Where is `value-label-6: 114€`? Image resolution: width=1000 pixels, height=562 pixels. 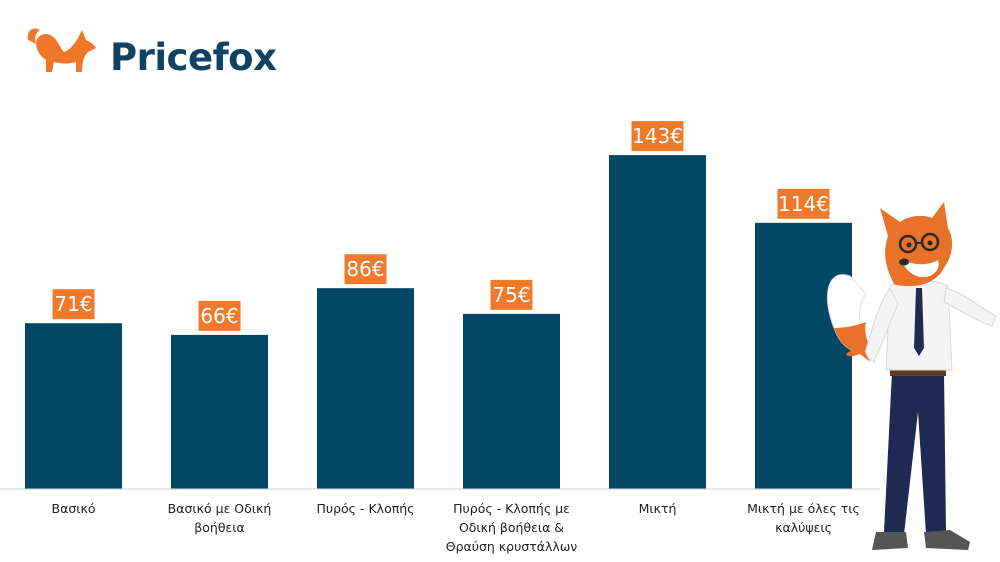 value-label-6: 114€ is located at coordinates (803, 204).